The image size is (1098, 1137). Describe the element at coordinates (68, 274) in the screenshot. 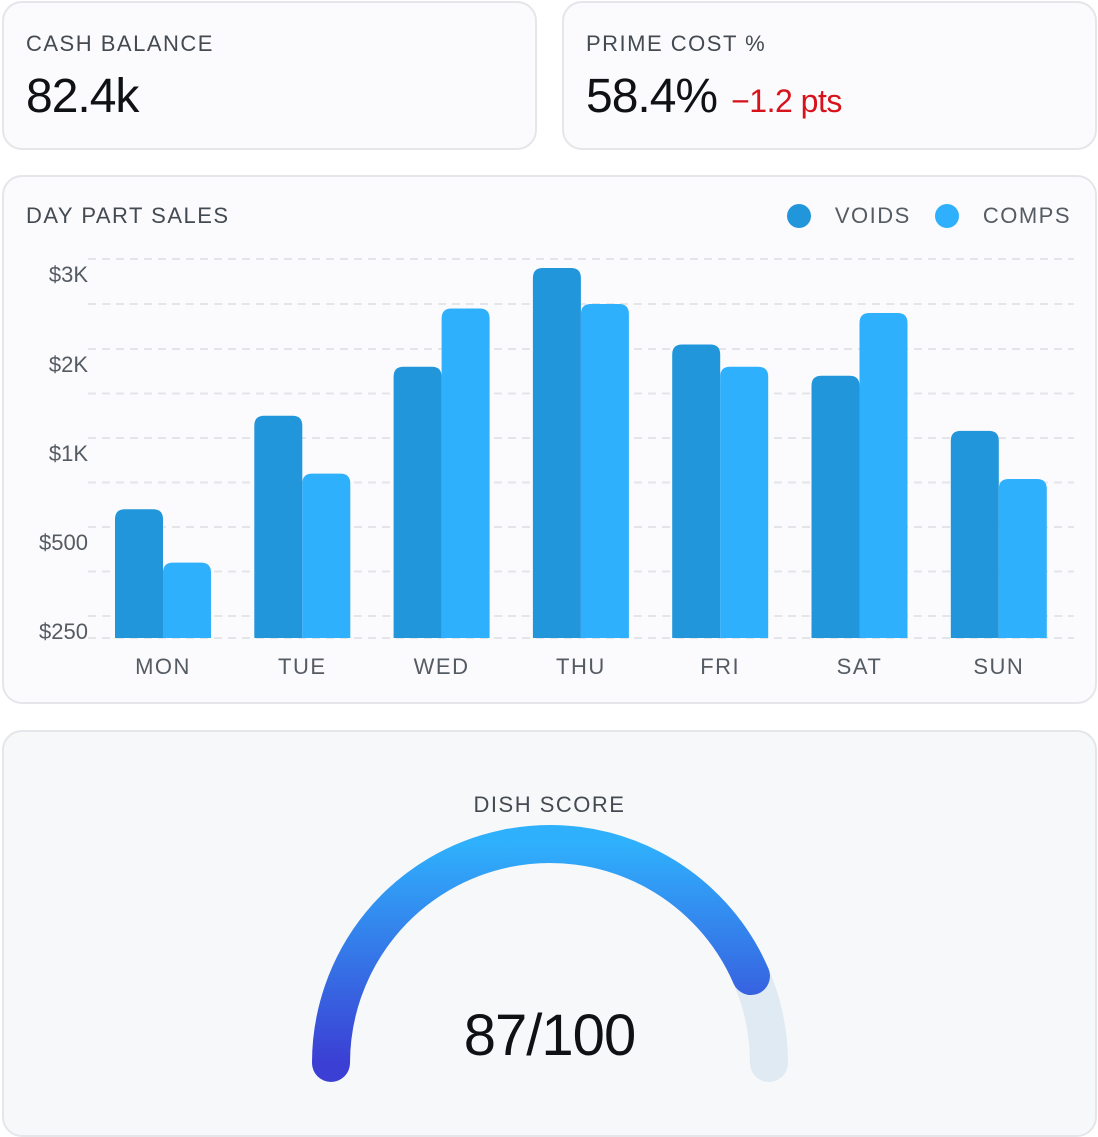

I see `y-tick-label: $3K` at that location.